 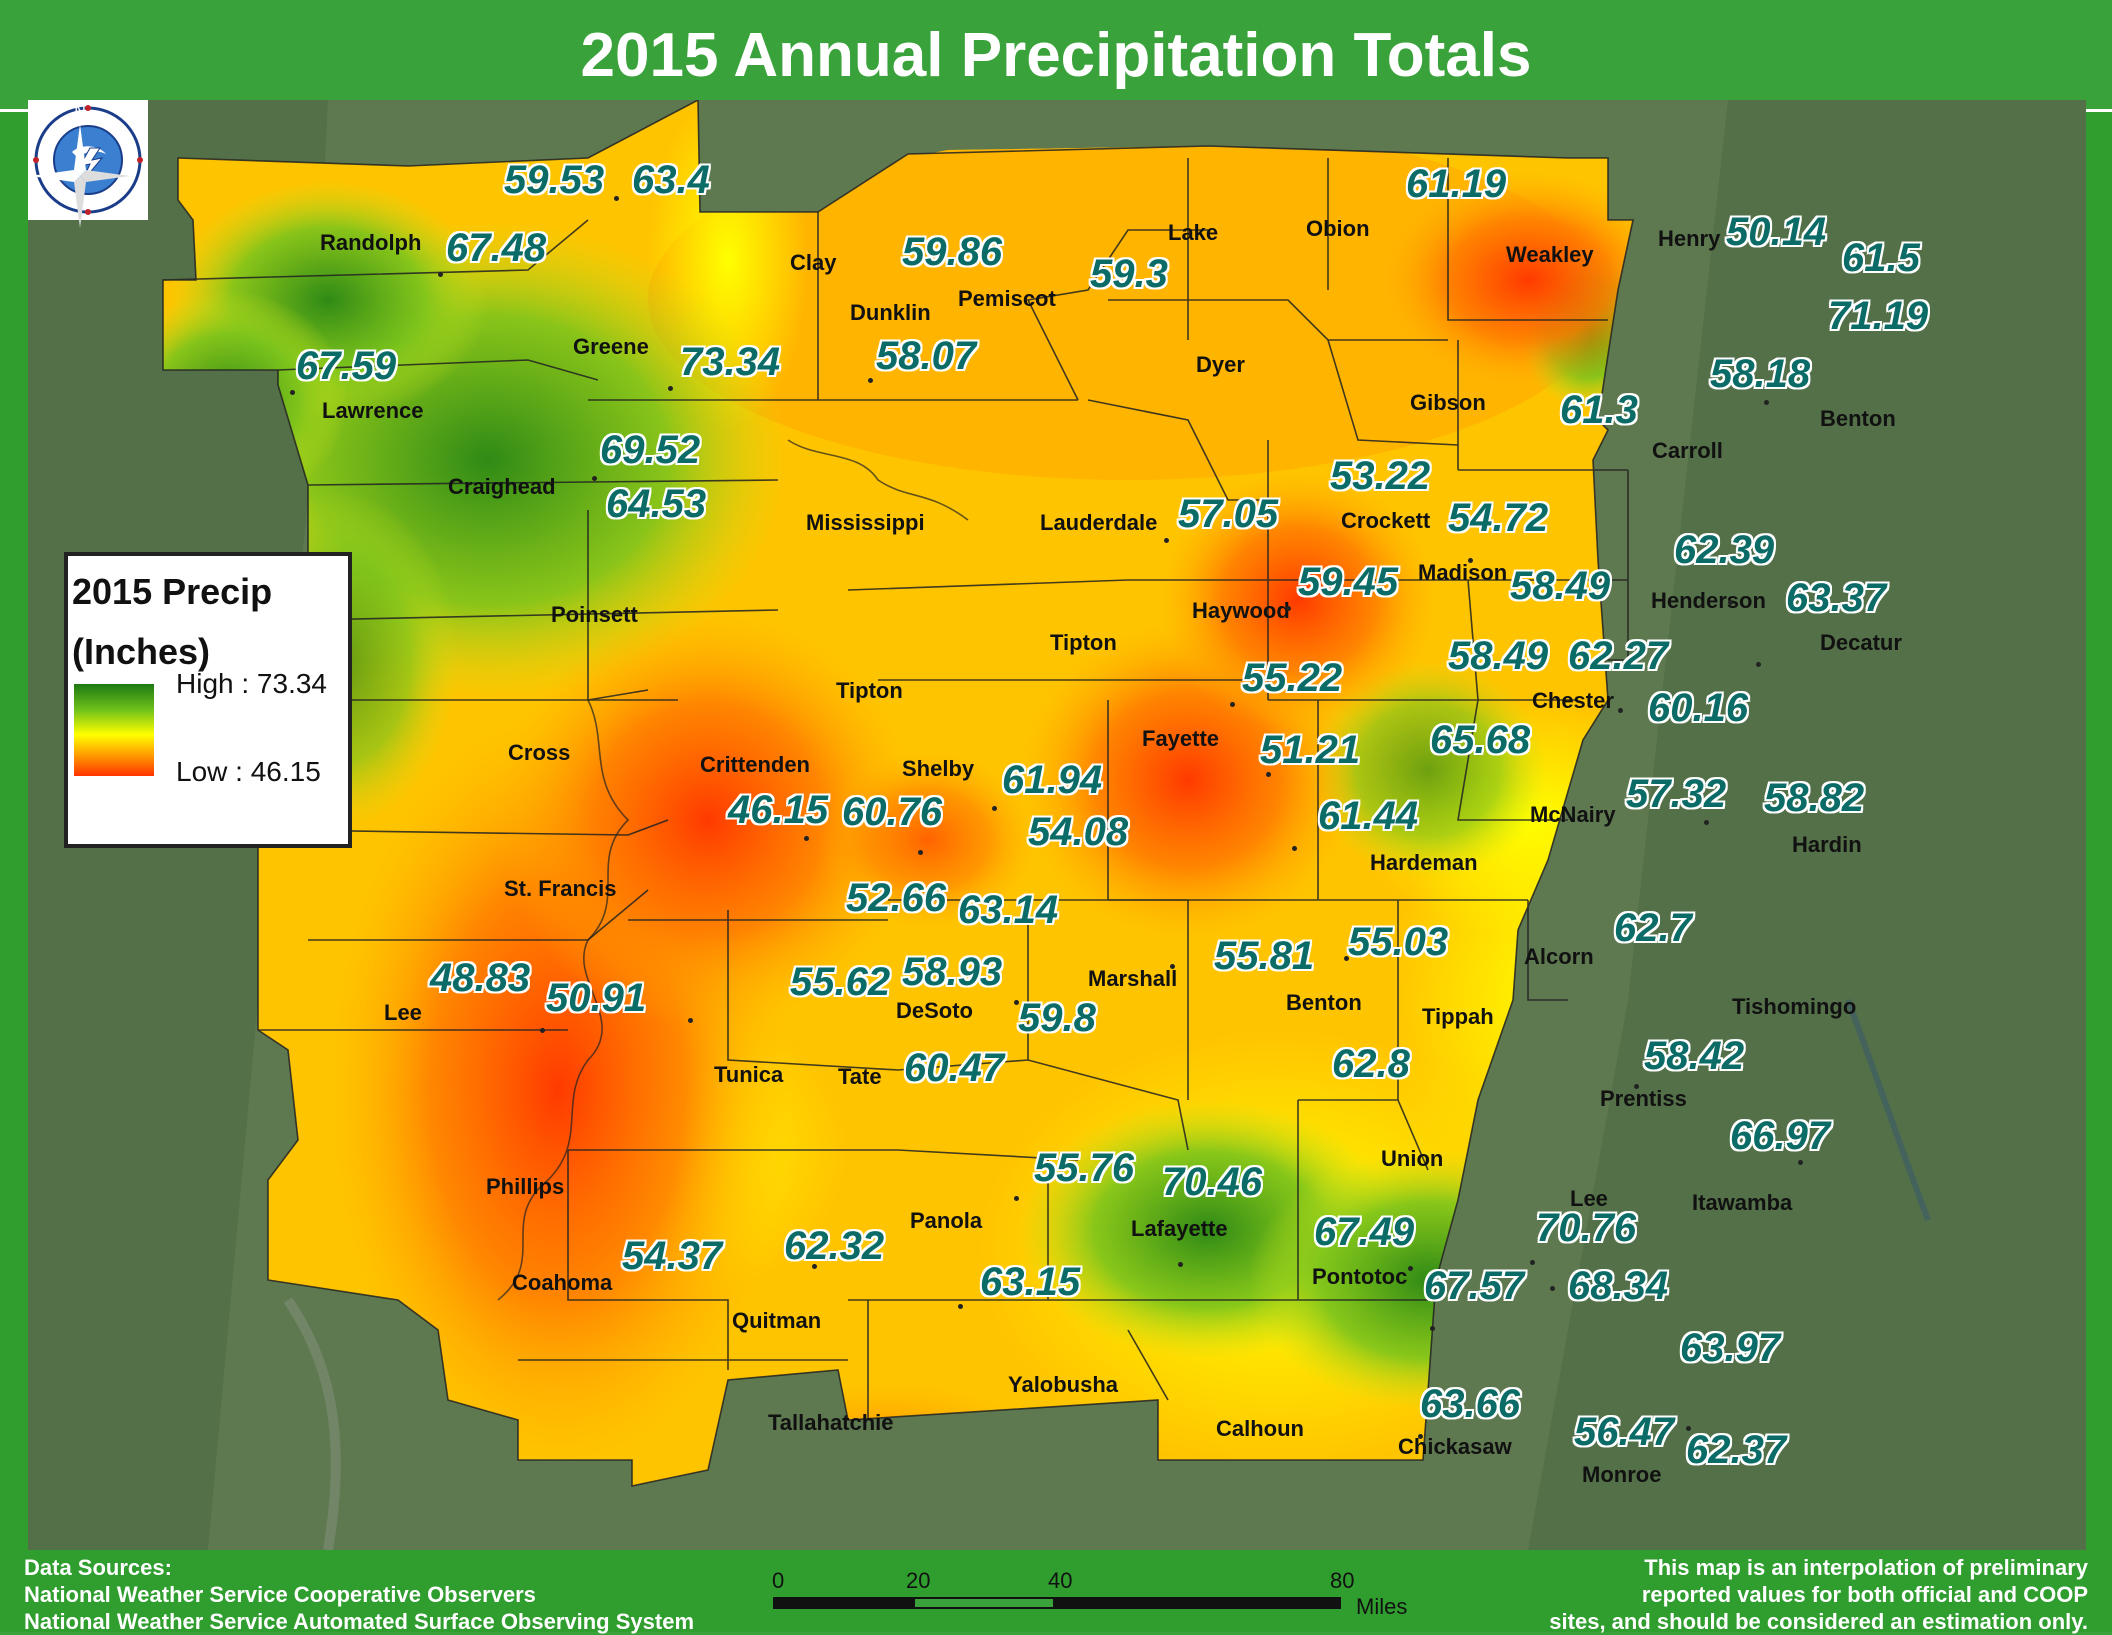 What do you see at coordinates (141, 651) in the screenshot?
I see `legend-title-line2: (Inches)` at bounding box center [141, 651].